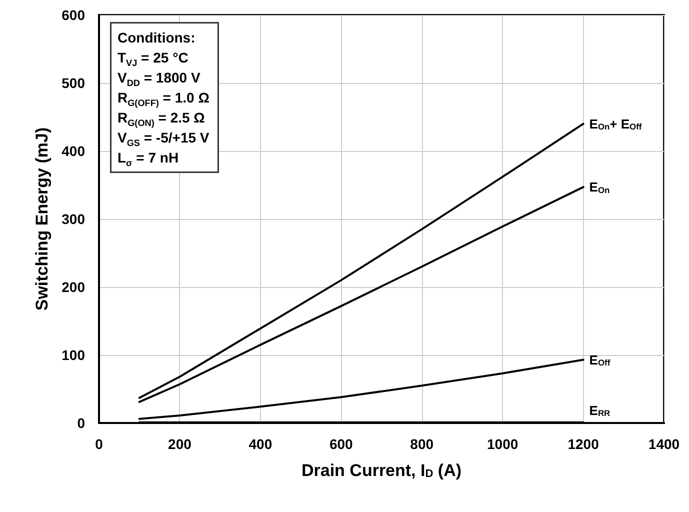 This screenshot has height=512, width=689. Describe the element at coordinates (99, 444) in the screenshot. I see `x-tick-label: 0` at that location.